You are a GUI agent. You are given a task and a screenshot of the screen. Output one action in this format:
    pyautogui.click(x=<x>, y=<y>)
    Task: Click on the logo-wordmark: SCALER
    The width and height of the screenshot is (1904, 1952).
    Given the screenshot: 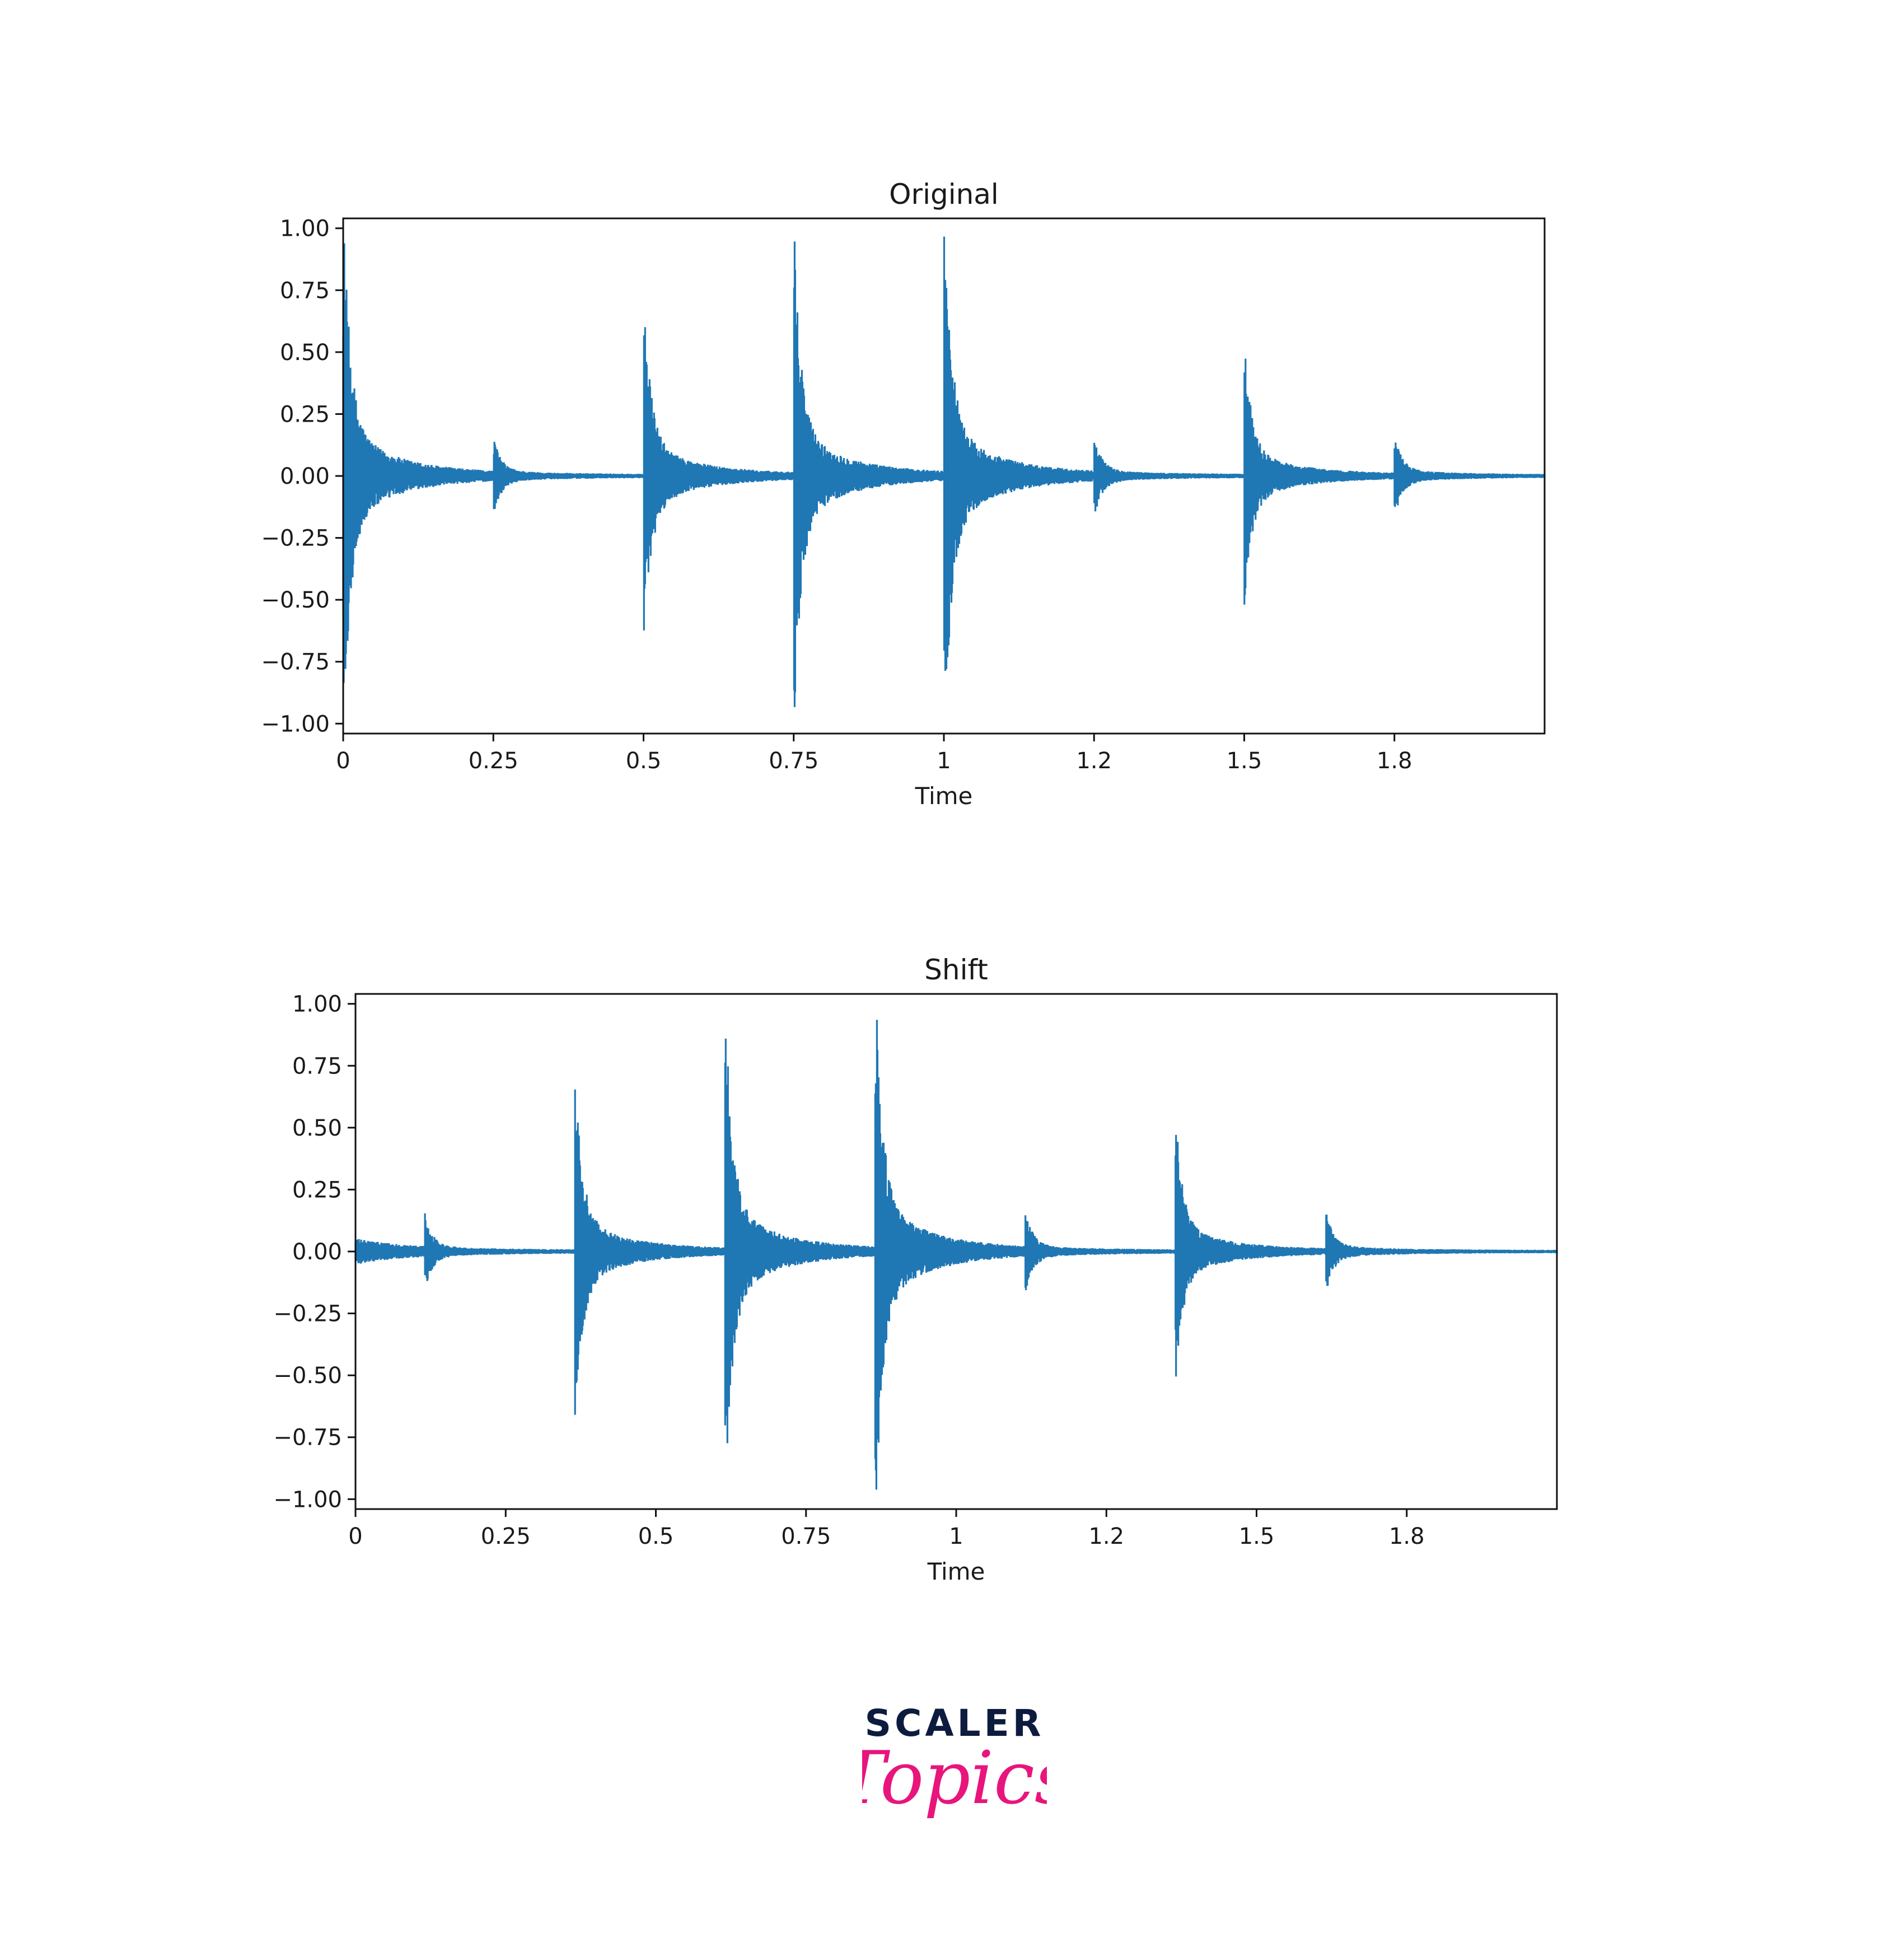 What is the action you would take?
    pyautogui.click(x=954, y=1724)
    